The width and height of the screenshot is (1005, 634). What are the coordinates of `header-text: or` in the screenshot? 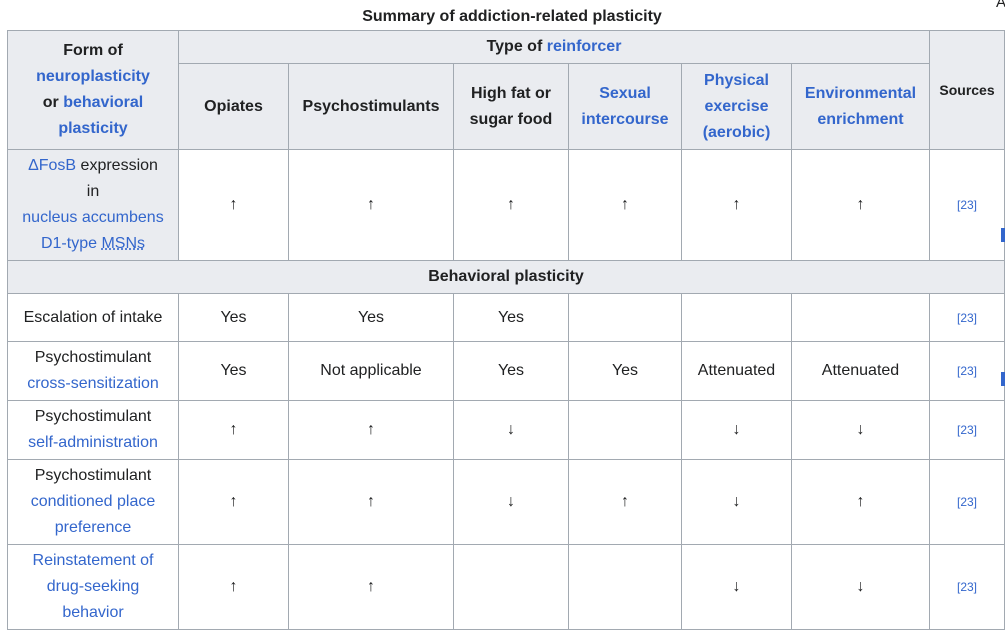 It's located at (50, 102).